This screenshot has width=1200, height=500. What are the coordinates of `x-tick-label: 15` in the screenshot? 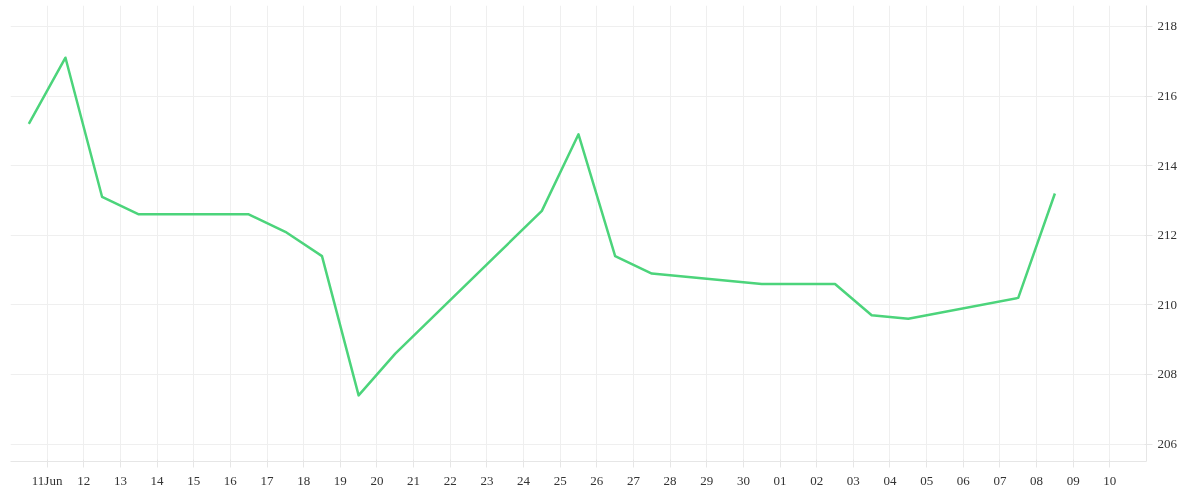 It's located at (194, 480).